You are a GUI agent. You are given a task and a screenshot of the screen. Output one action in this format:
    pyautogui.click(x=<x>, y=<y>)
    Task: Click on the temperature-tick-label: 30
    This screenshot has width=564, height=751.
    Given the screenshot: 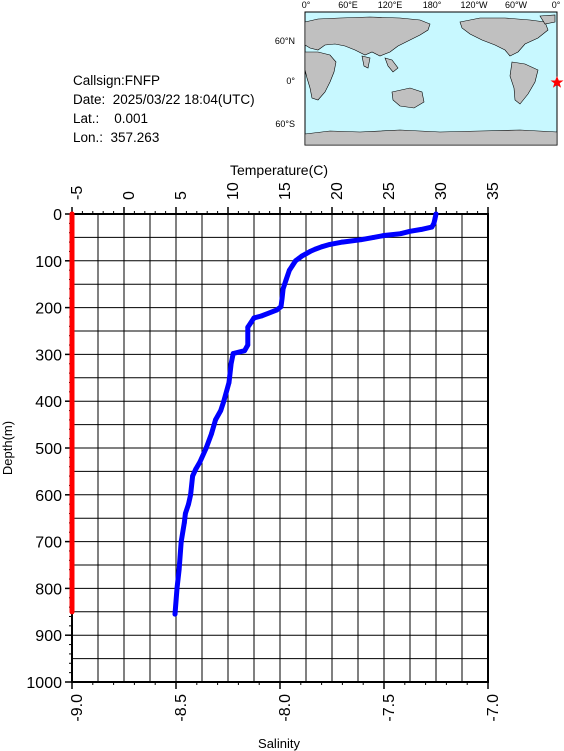 What is the action you would take?
    pyautogui.click(x=441, y=191)
    